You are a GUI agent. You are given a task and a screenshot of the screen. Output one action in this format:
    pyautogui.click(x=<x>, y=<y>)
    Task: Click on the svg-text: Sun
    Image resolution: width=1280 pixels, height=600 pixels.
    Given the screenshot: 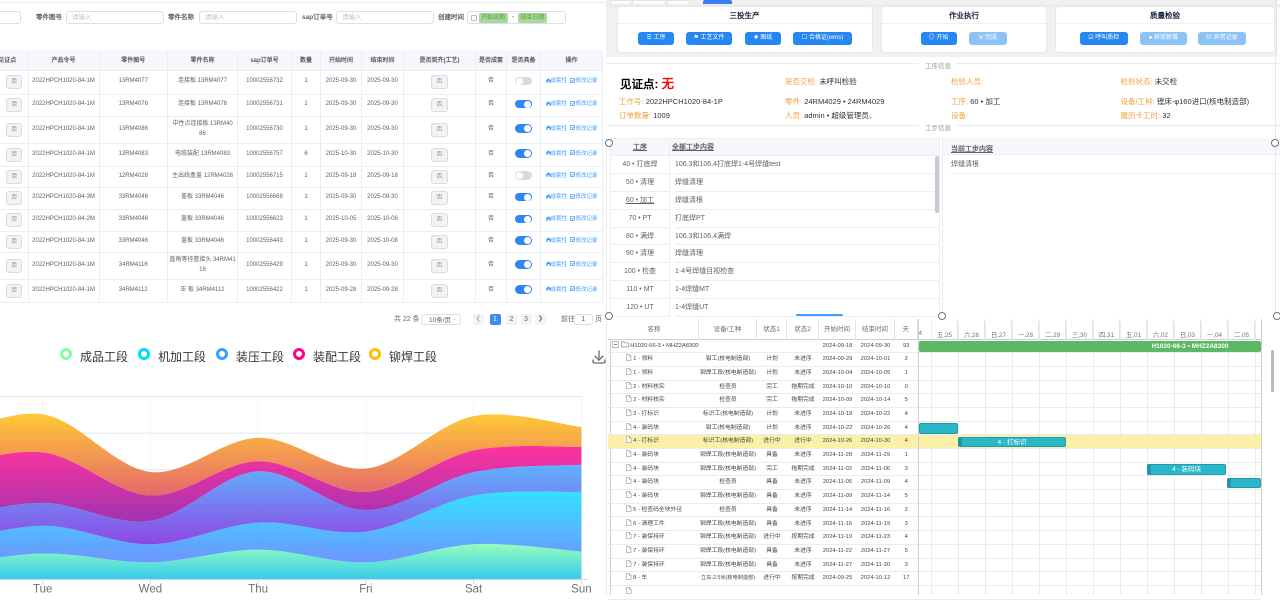 What is the action you would take?
    pyautogui.click(x=581, y=590)
    